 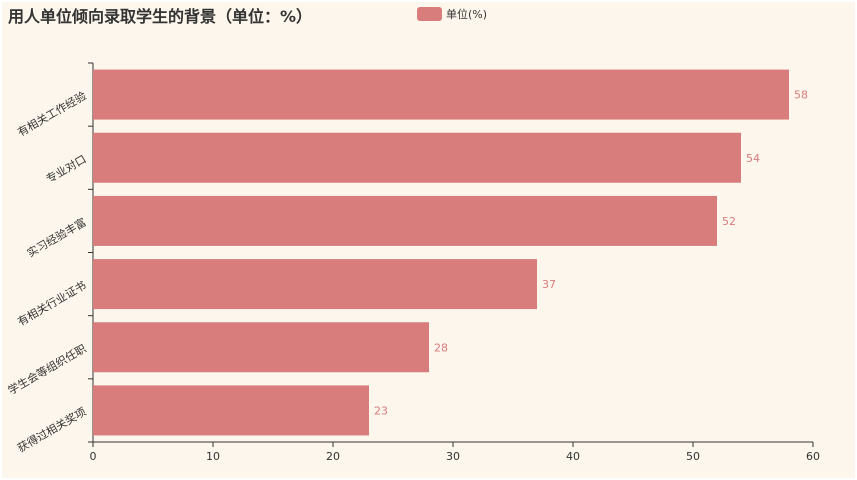 I want to click on legend-swatch, so click(x=429, y=14).